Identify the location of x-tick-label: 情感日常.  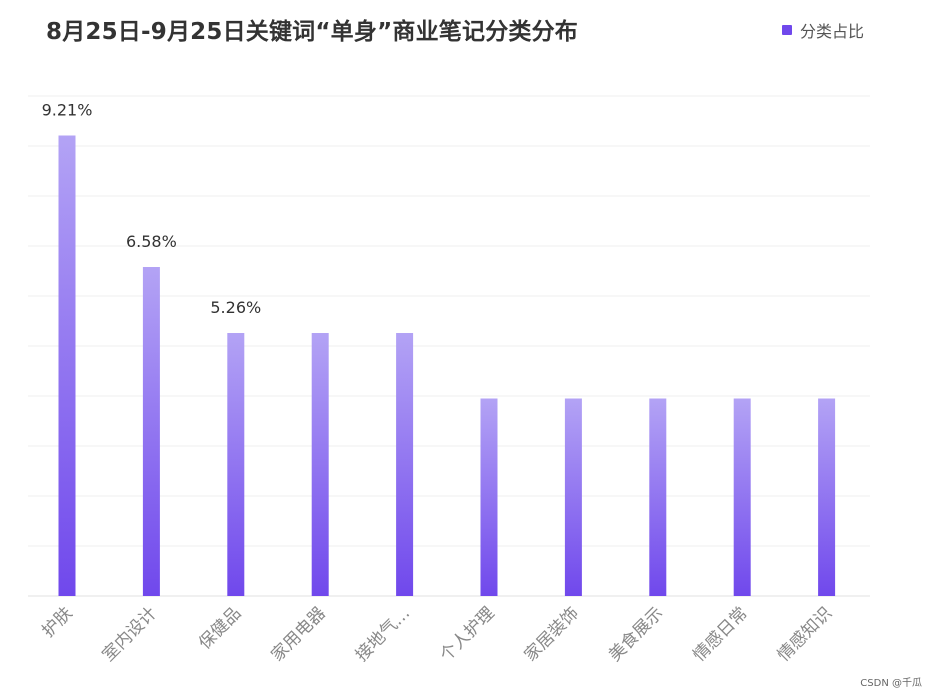
(721, 634).